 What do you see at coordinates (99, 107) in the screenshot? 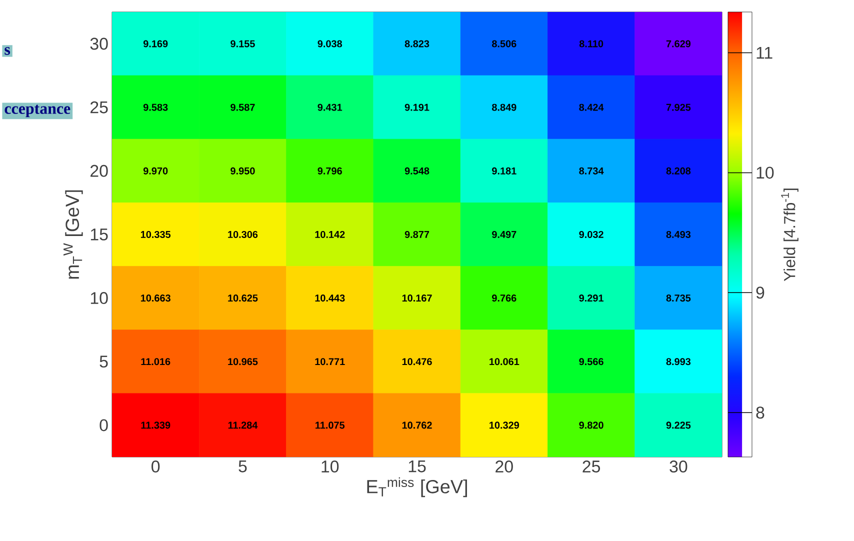
I see `y-tick-label: 25` at bounding box center [99, 107].